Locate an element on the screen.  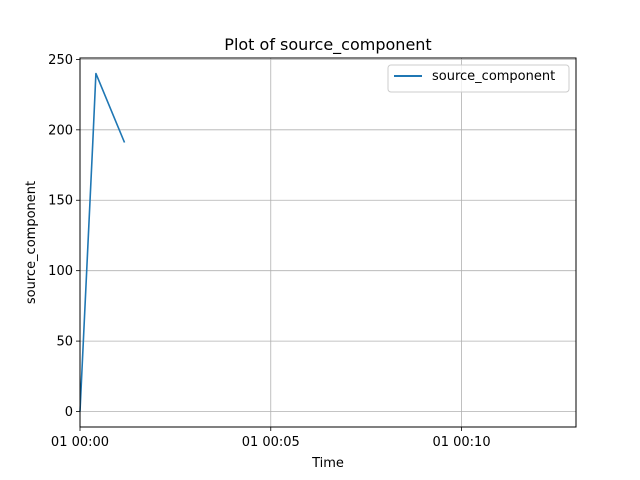
y-axis-label: source_component is located at coordinates (31, 242).